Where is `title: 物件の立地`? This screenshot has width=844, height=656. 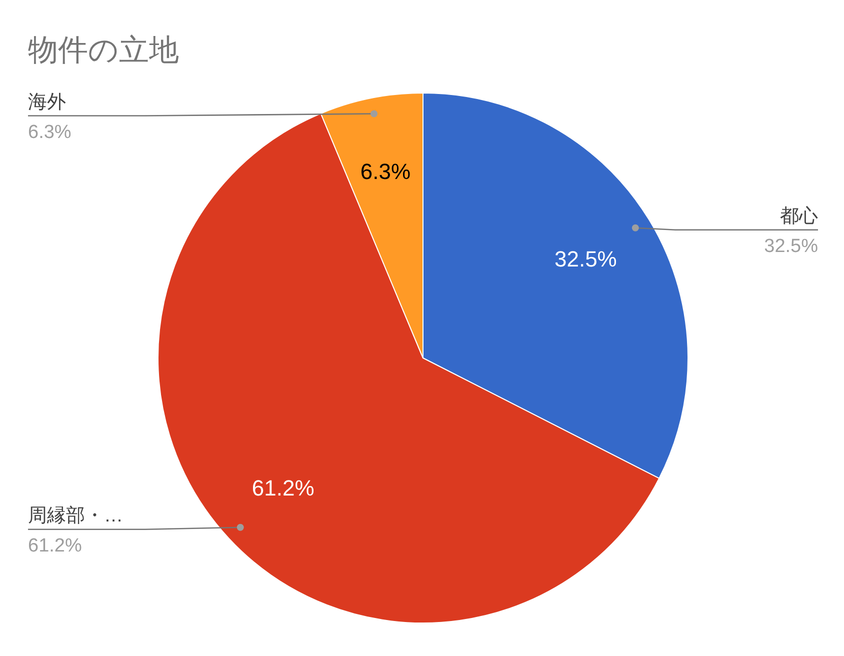
title: 物件の立地 is located at coordinates (103, 50).